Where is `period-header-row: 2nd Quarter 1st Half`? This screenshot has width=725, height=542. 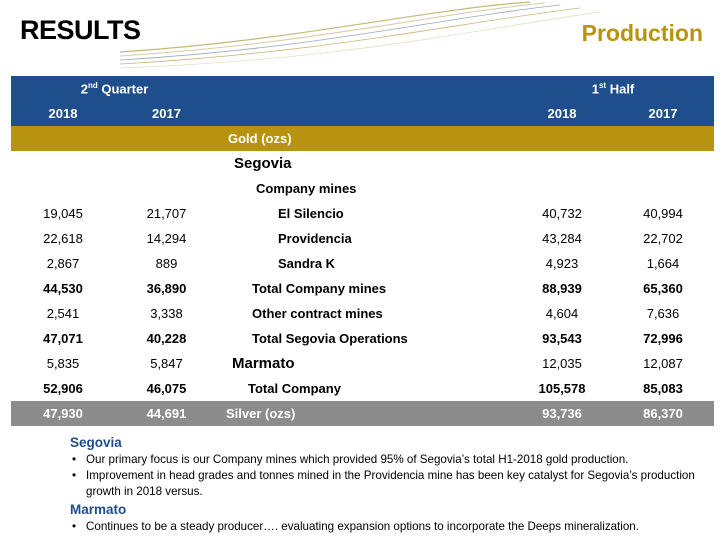 period-header-row: 2nd Quarter 1st Half is located at coordinates (362, 88).